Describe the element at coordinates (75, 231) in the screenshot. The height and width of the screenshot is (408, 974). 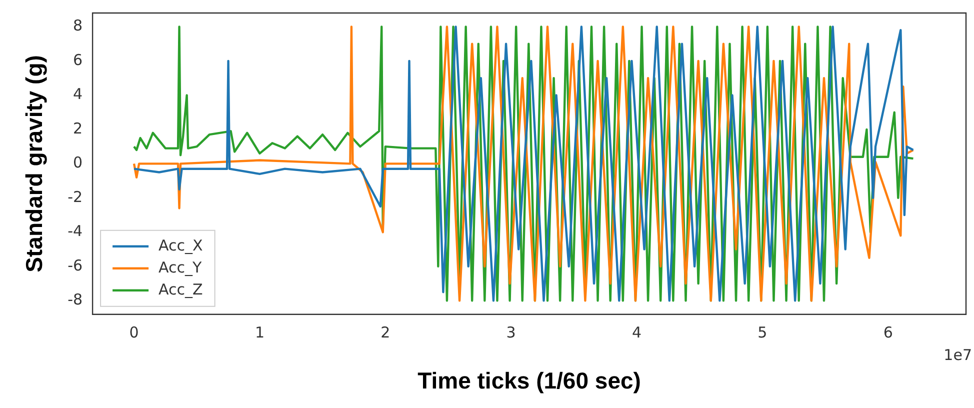
I see `y-tick-label: -4` at that location.